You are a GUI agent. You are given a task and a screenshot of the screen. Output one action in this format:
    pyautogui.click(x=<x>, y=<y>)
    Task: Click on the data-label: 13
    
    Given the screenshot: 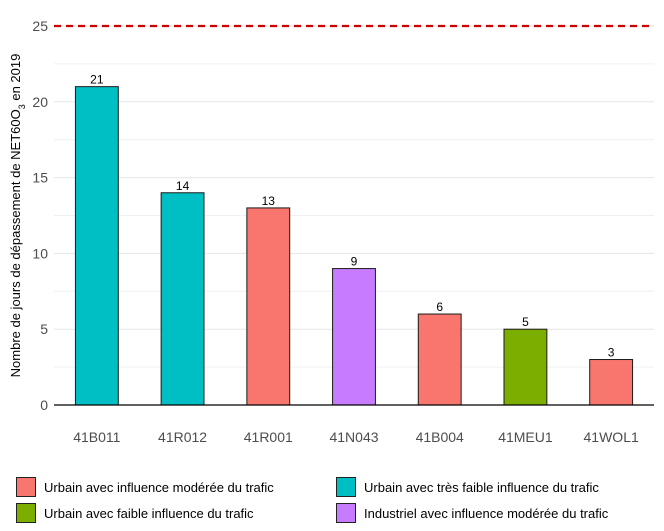 What is the action you would take?
    pyautogui.click(x=269, y=201)
    